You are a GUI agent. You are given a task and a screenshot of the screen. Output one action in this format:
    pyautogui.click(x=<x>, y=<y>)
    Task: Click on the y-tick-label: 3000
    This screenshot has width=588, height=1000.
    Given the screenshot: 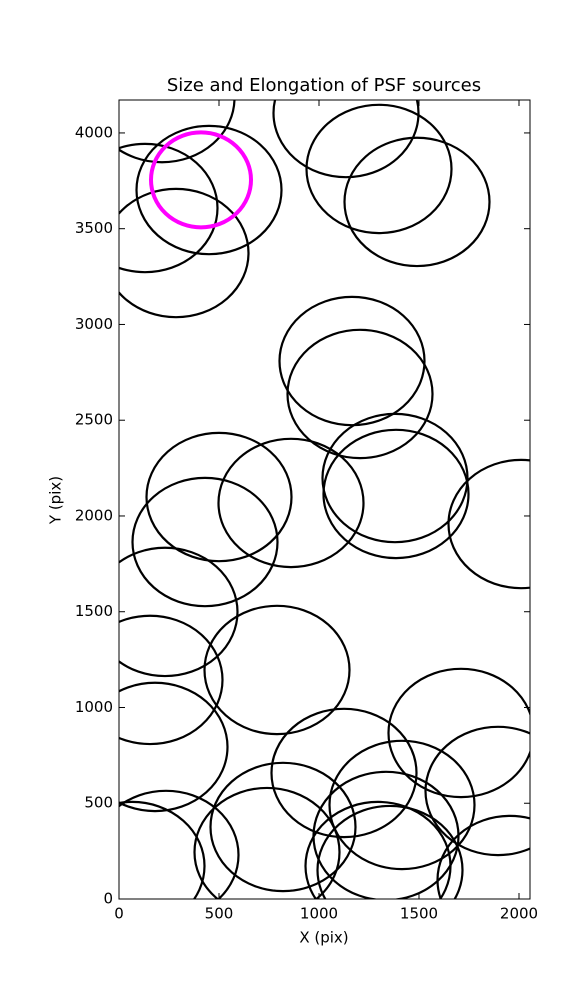 What is the action you would take?
    pyautogui.click(x=94, y=324)
    